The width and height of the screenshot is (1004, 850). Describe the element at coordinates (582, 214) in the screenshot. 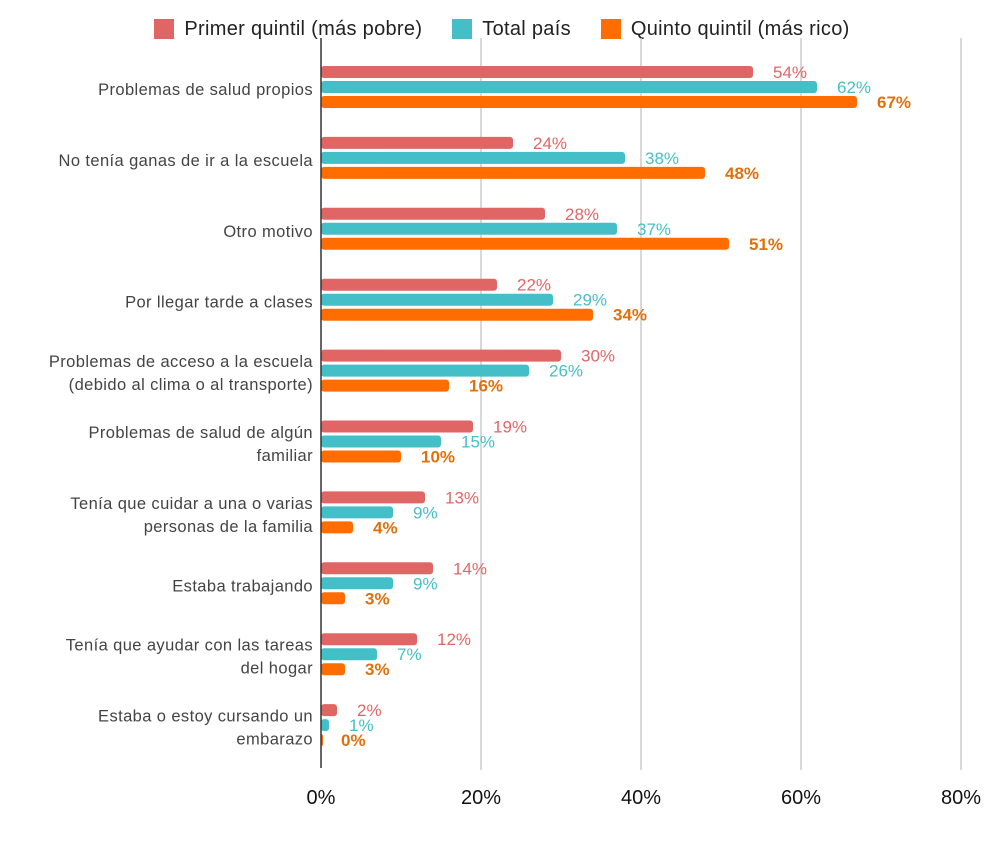

I see `data-label: 28%` at that location.